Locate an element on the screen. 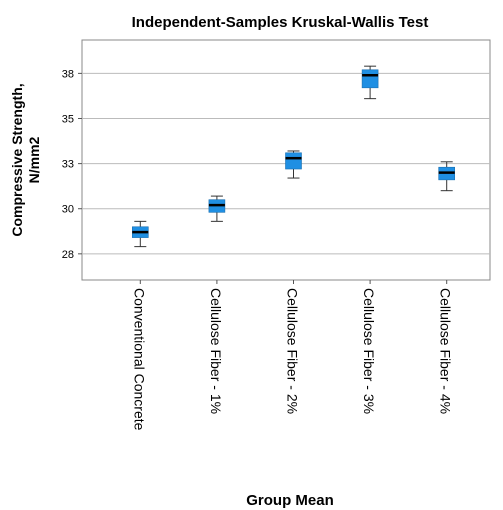 The height and width of the screenshot is (510, 503). y-tick-label: 30 is located at coordinates (68, 210).